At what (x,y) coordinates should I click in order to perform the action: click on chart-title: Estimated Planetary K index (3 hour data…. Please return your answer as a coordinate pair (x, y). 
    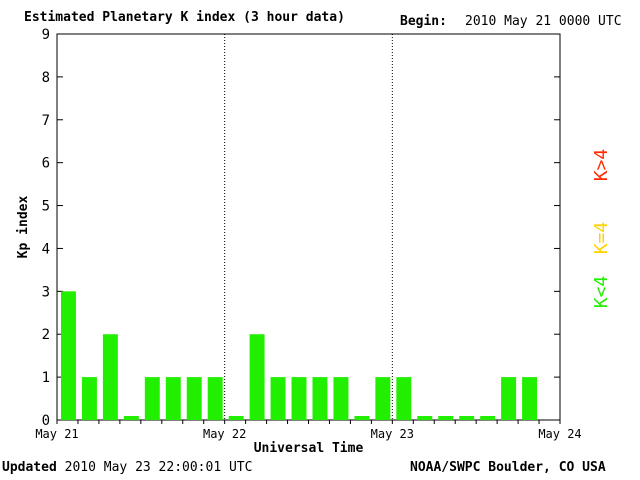
    Looking at the image, I should click on (184, 17).